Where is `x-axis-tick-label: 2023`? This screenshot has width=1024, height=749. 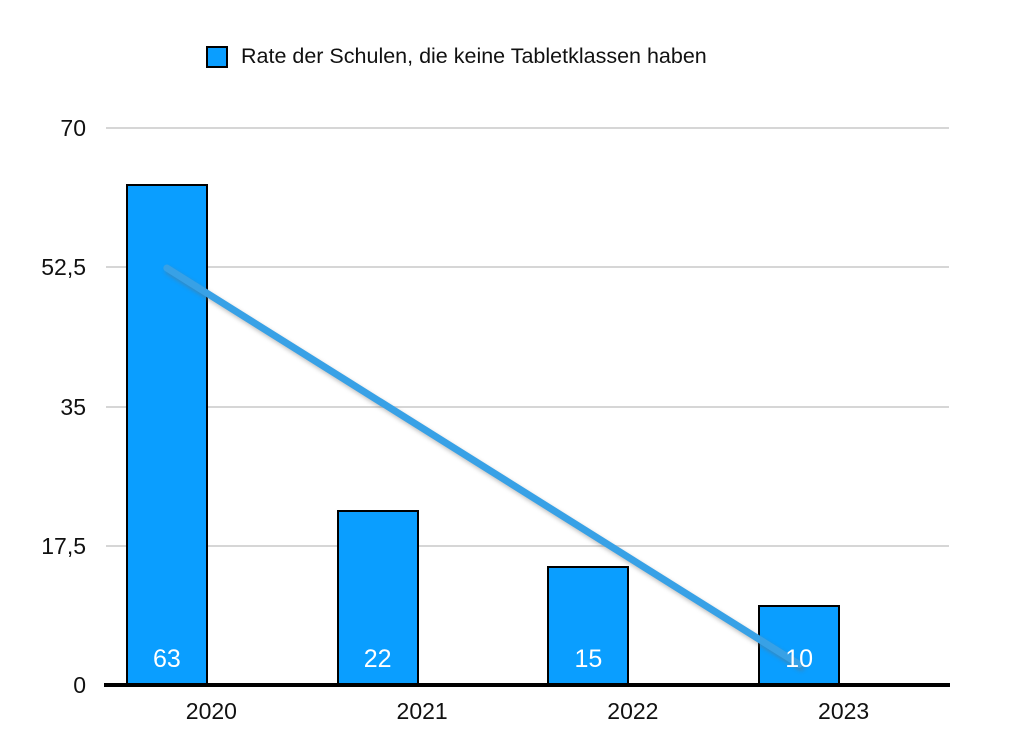
x-axis-tick-label: 2023 is located at coordinates (844, 711).